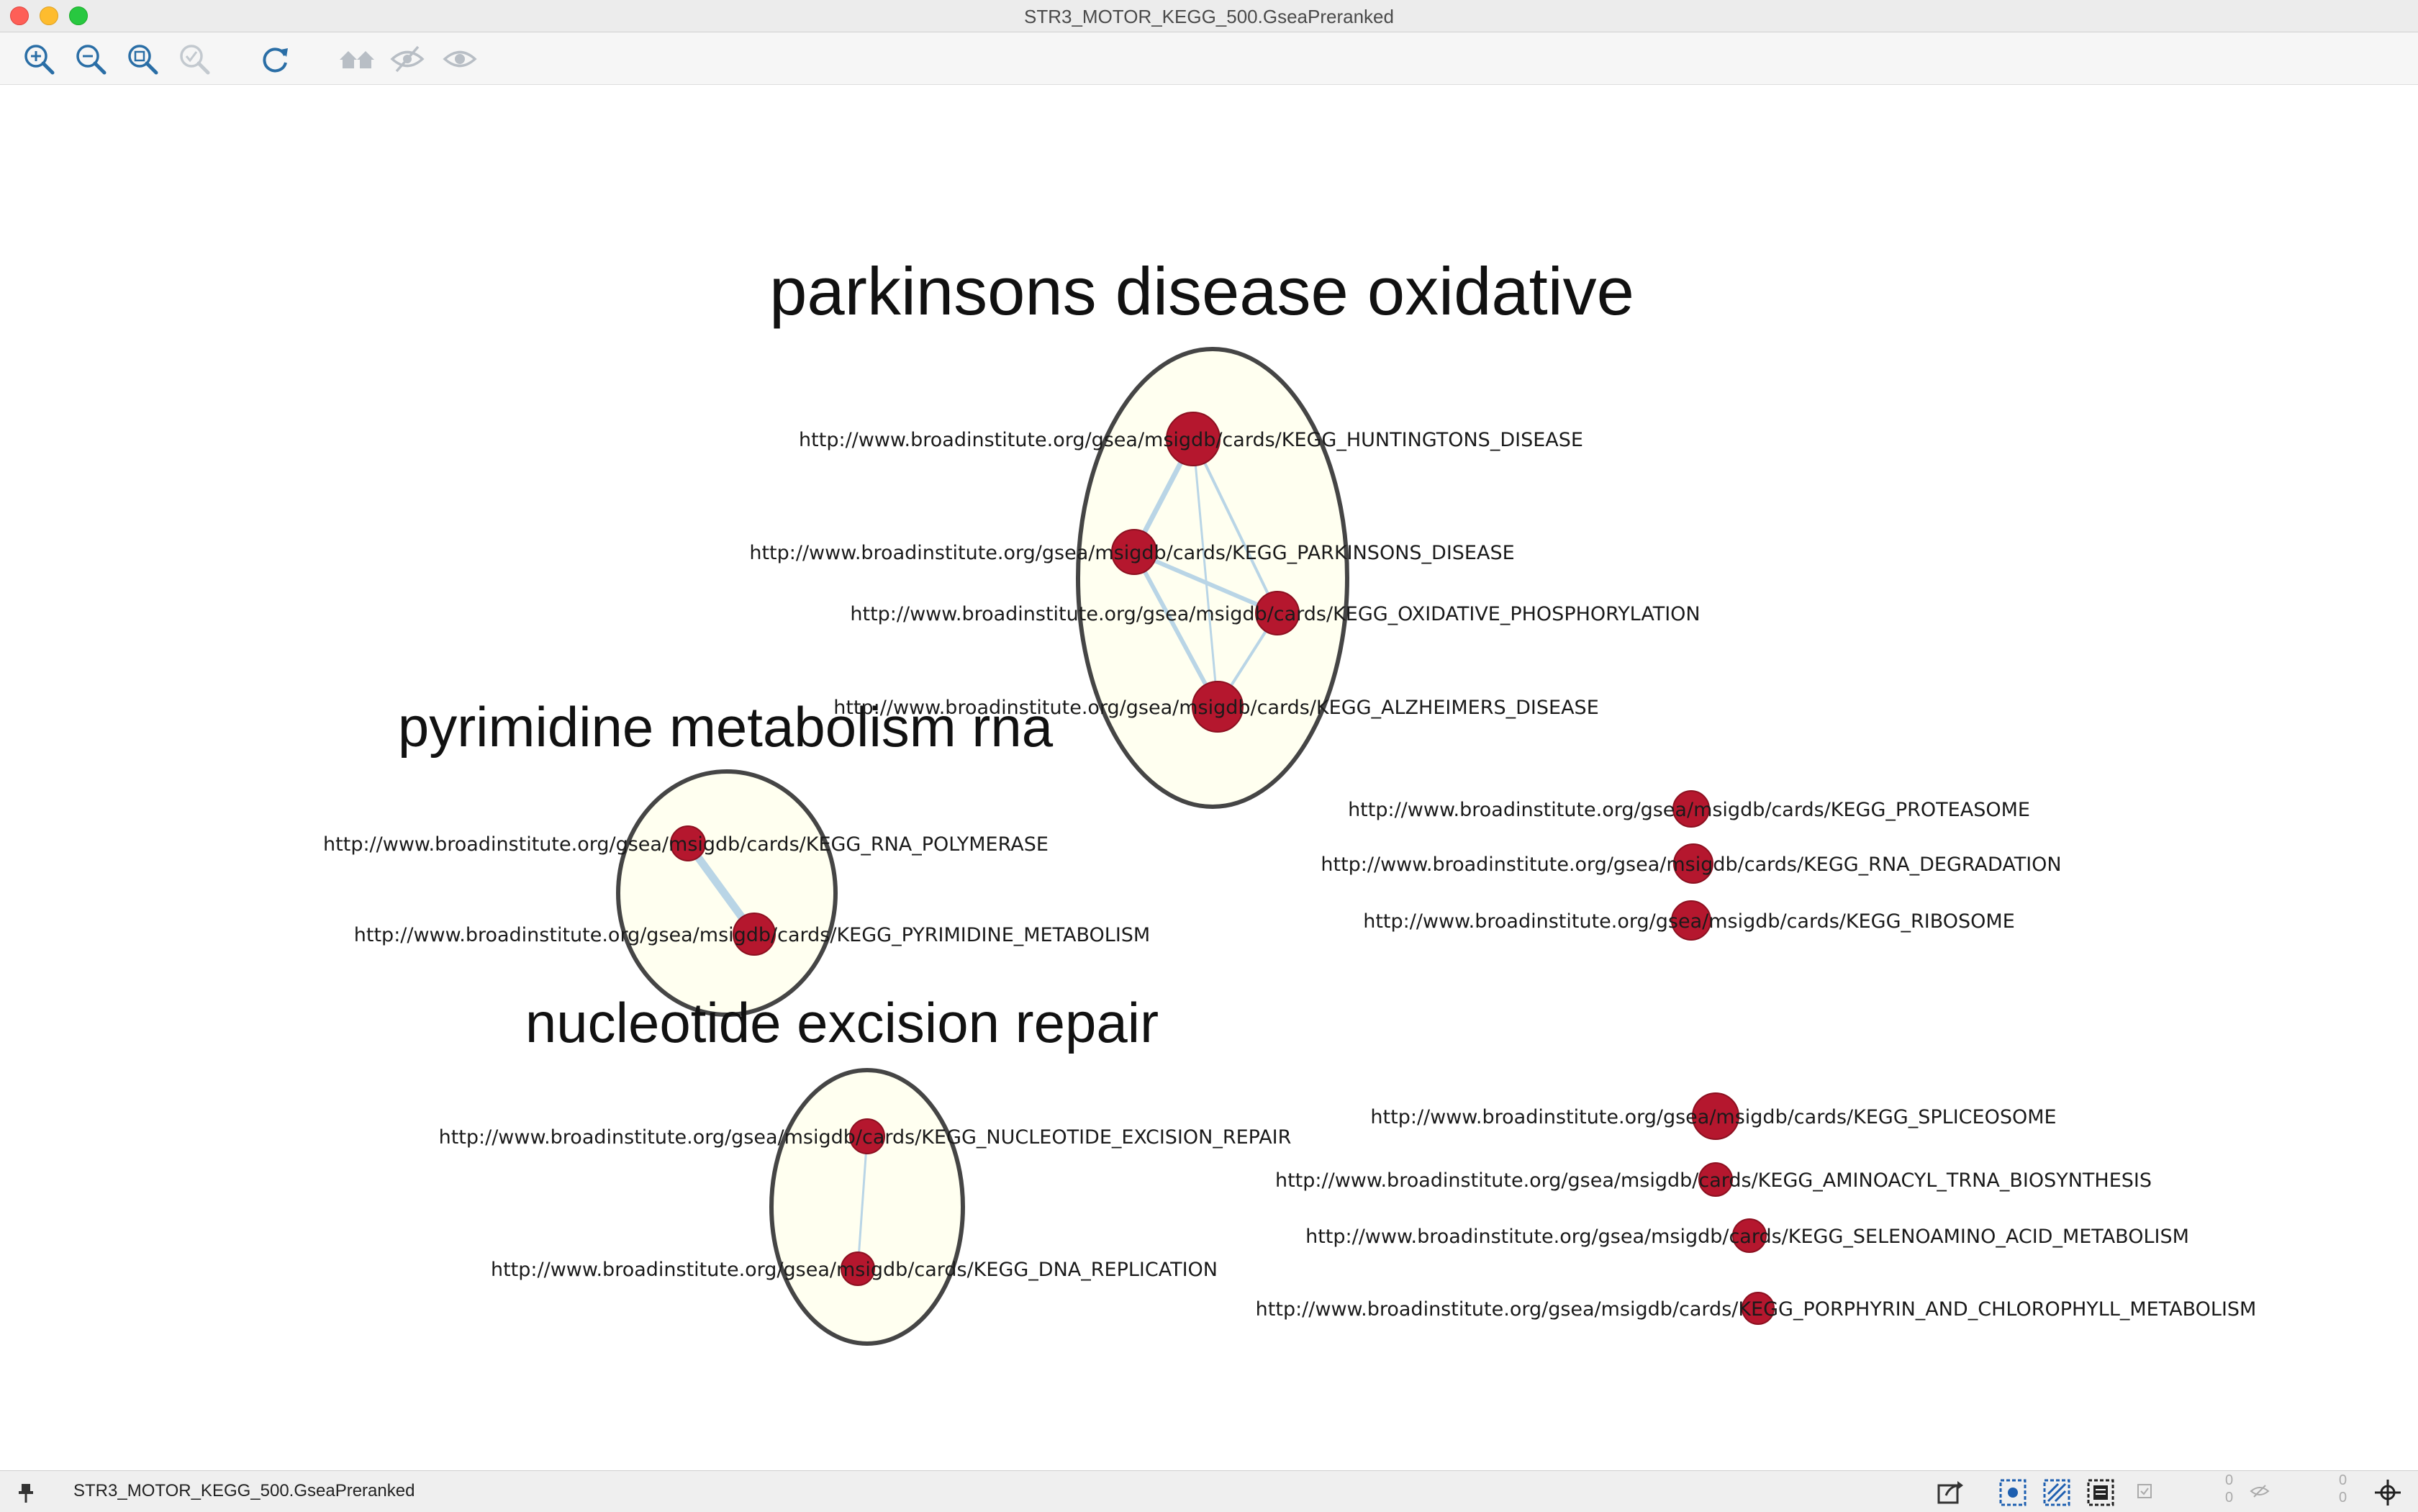  I want to click on node-spliceosome, so click(1715, 1116).